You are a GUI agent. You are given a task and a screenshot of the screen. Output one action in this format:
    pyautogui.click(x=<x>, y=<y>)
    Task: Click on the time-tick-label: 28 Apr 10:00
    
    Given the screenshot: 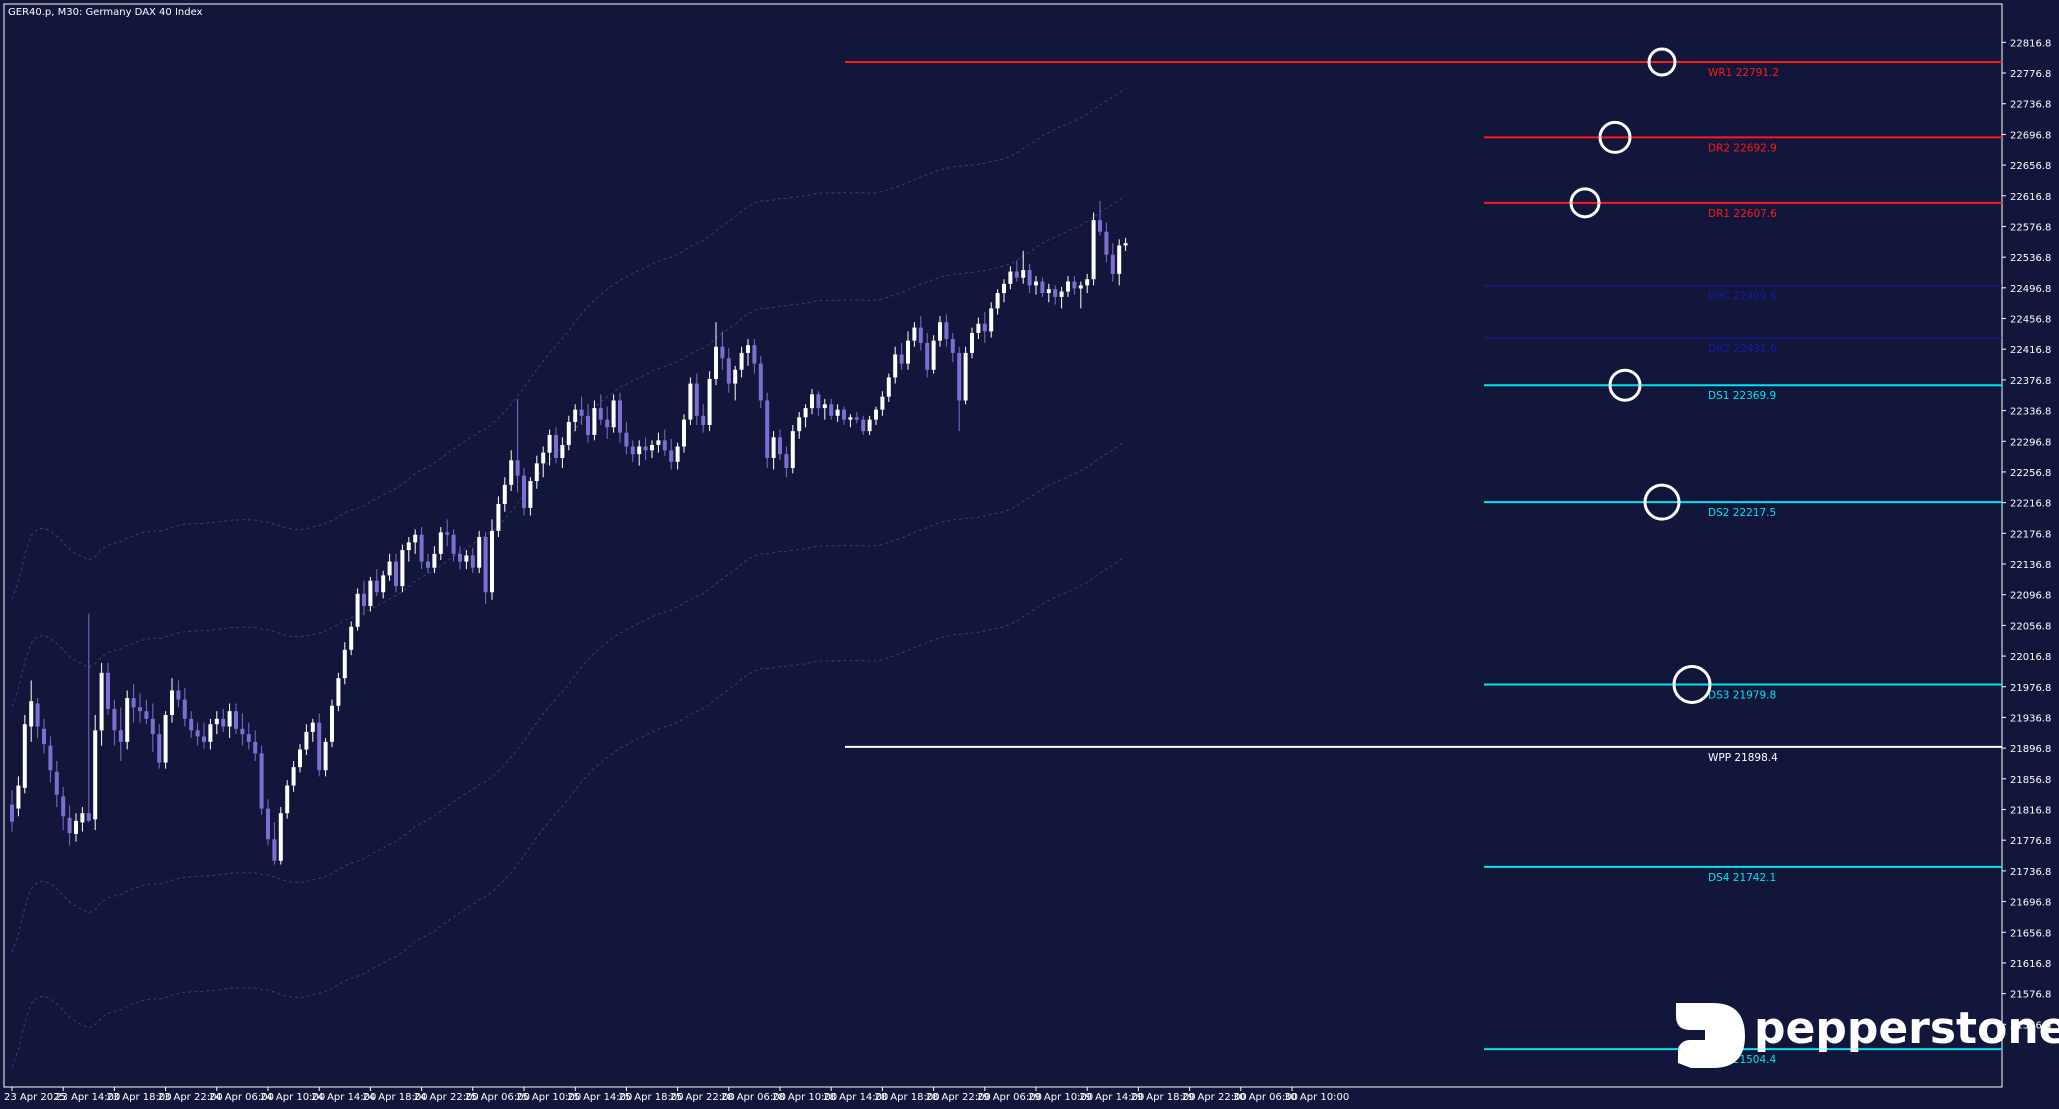 What is the action you would take?
    pyautogui.click(x=804, y=1097)
    